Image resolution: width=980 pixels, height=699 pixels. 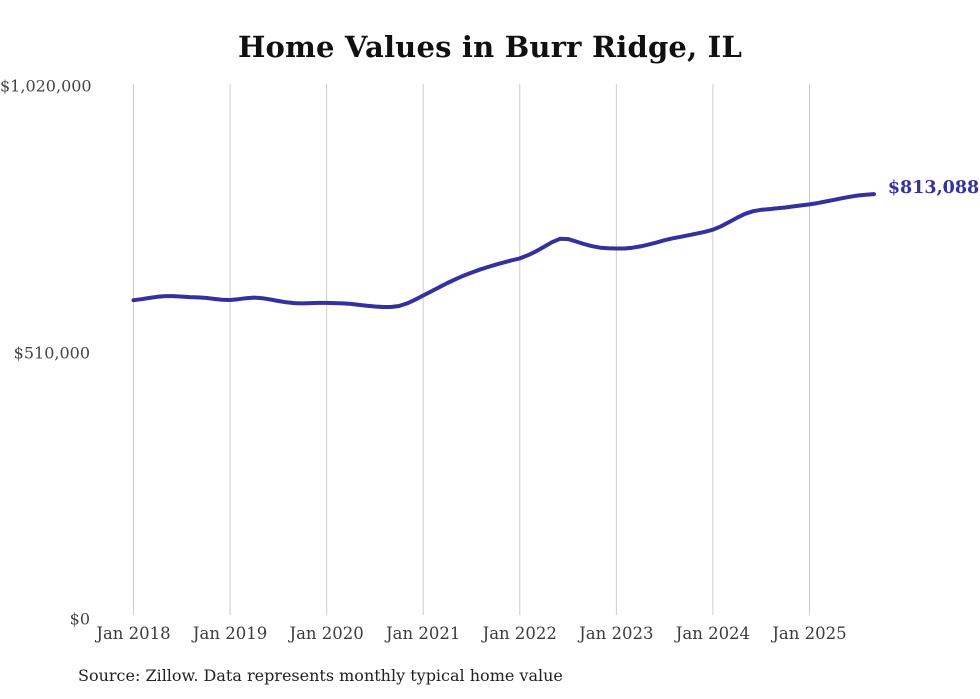 I want to click on y-axis-tick-label: $510,000, so click(x=51, y=352).